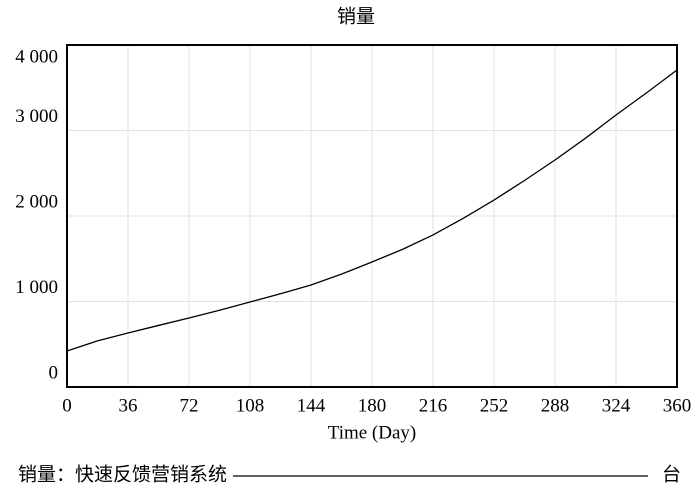 This screenshot has height=494, width=700. I want to click on x-tick-label: 360, so click(677, 405).